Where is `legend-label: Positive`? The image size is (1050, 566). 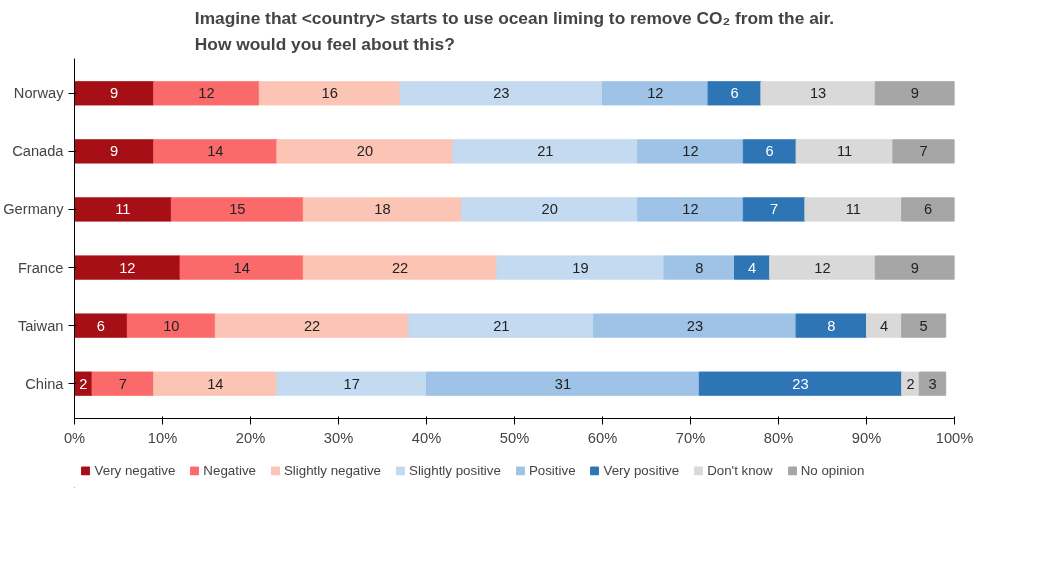
legend-label: Positive is located at coordinates (552, 470).